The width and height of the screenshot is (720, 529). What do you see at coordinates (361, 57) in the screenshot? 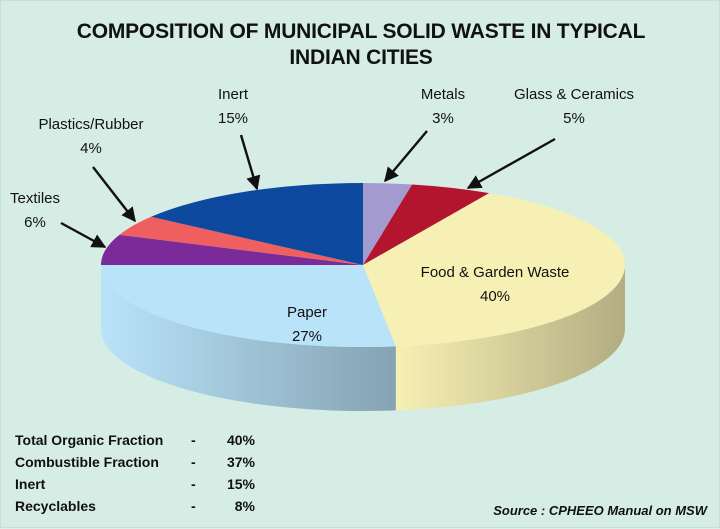
I see `chart-title-line-2: INDIAN CITIES` at bounding box center [361, 57].